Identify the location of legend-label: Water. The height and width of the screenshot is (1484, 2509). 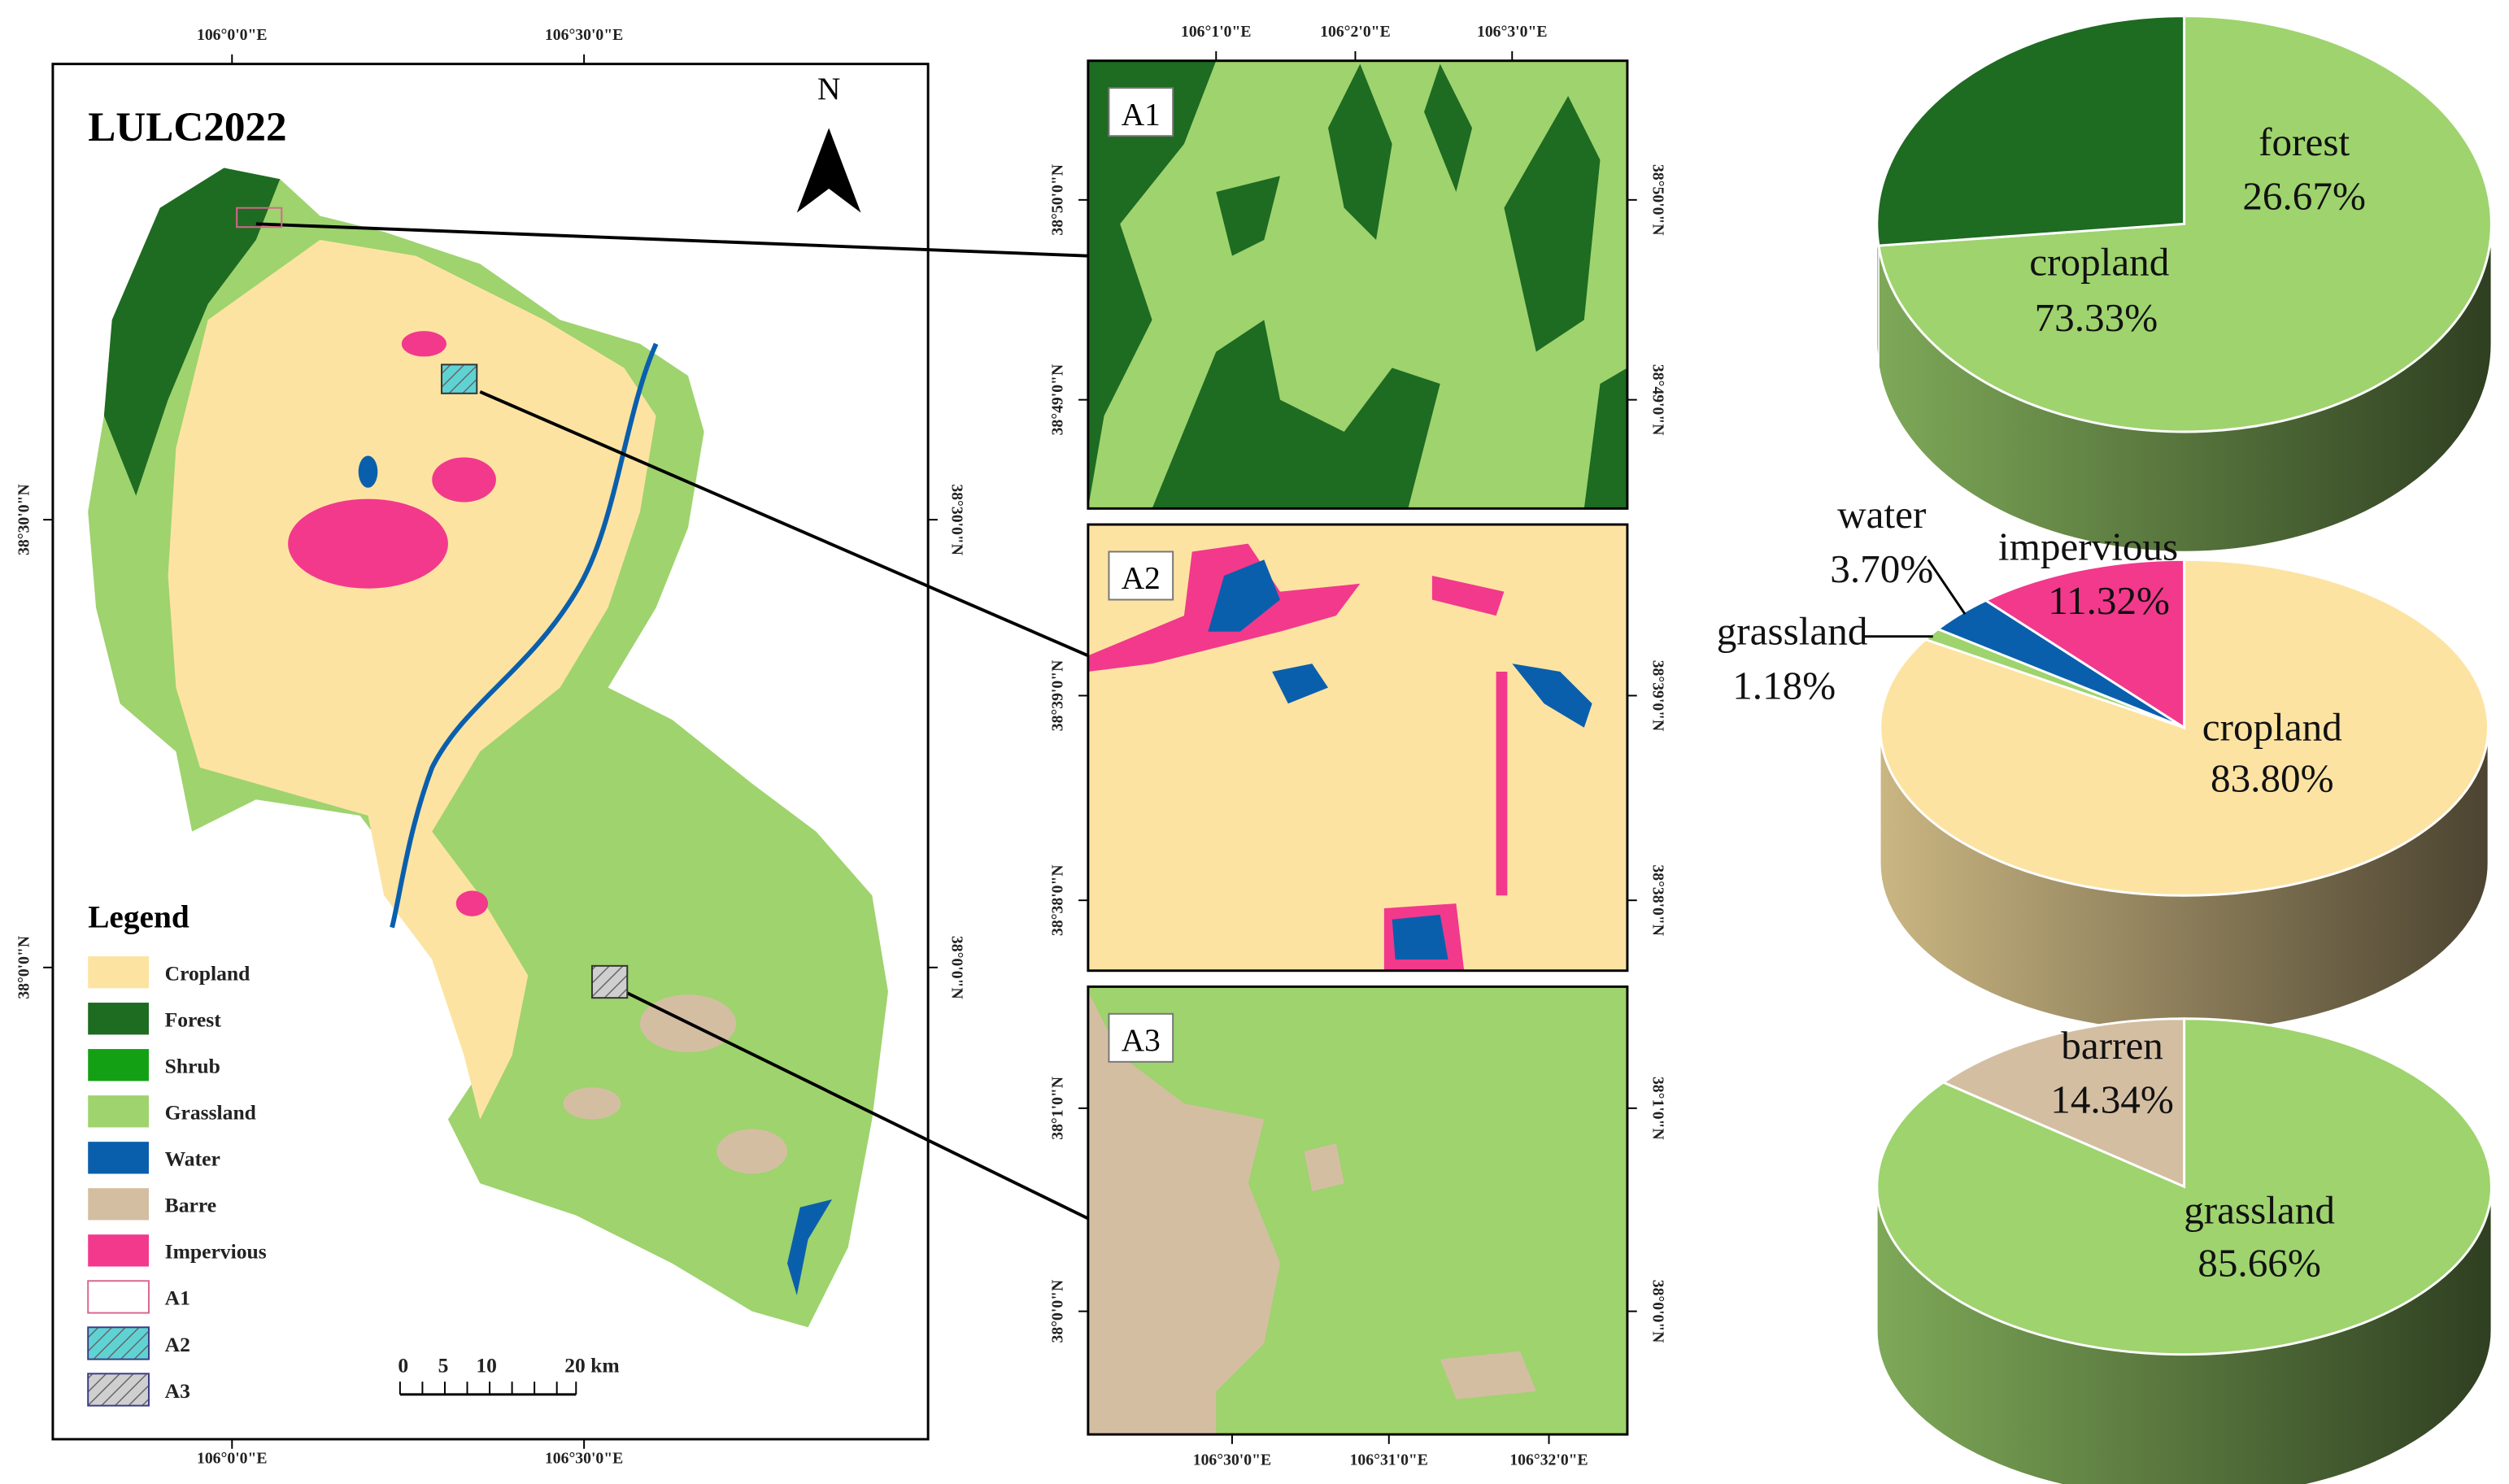
(192, 1159).